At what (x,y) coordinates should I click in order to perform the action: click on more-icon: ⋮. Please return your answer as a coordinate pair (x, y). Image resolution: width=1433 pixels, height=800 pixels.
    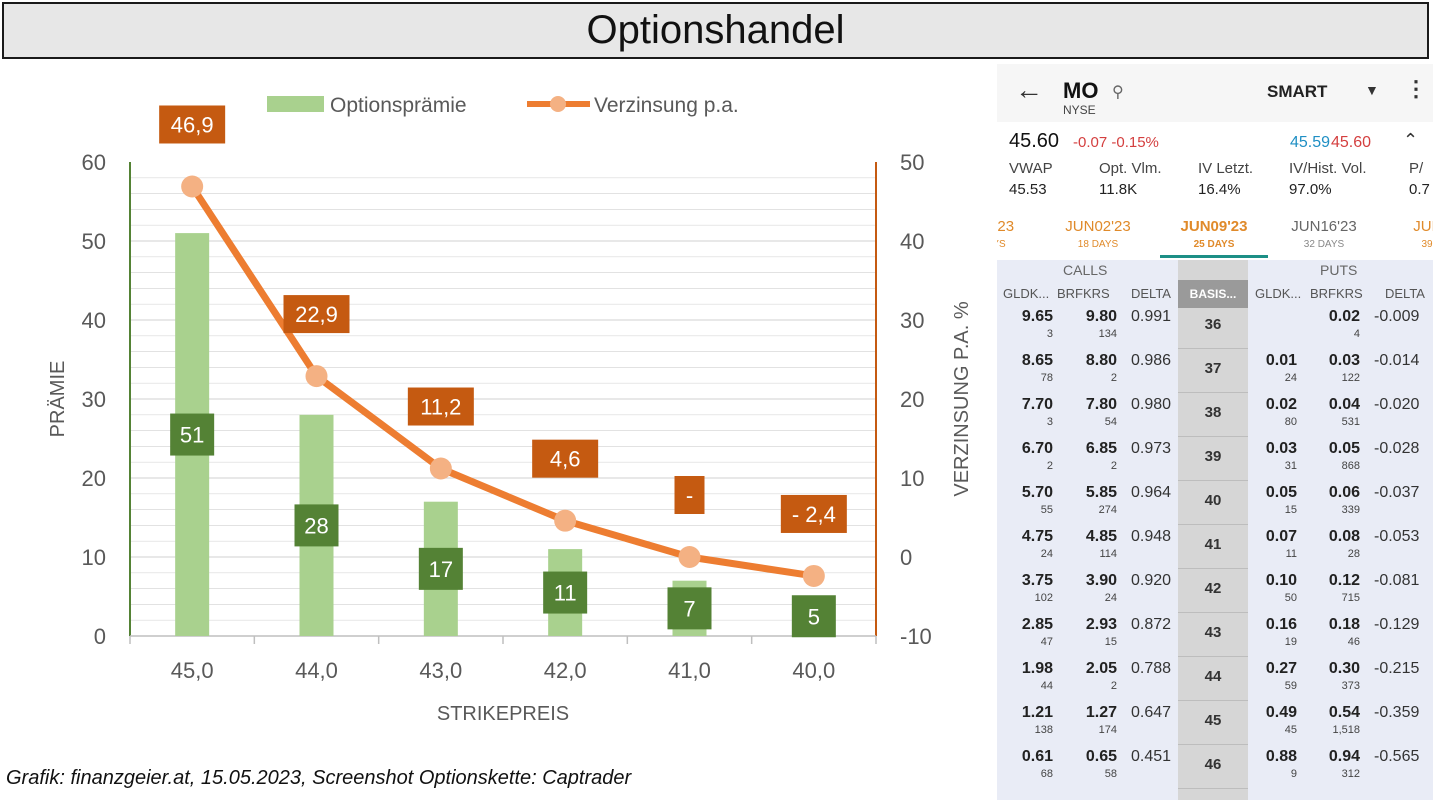
    Looking at the image, I should click on (1416, 88).